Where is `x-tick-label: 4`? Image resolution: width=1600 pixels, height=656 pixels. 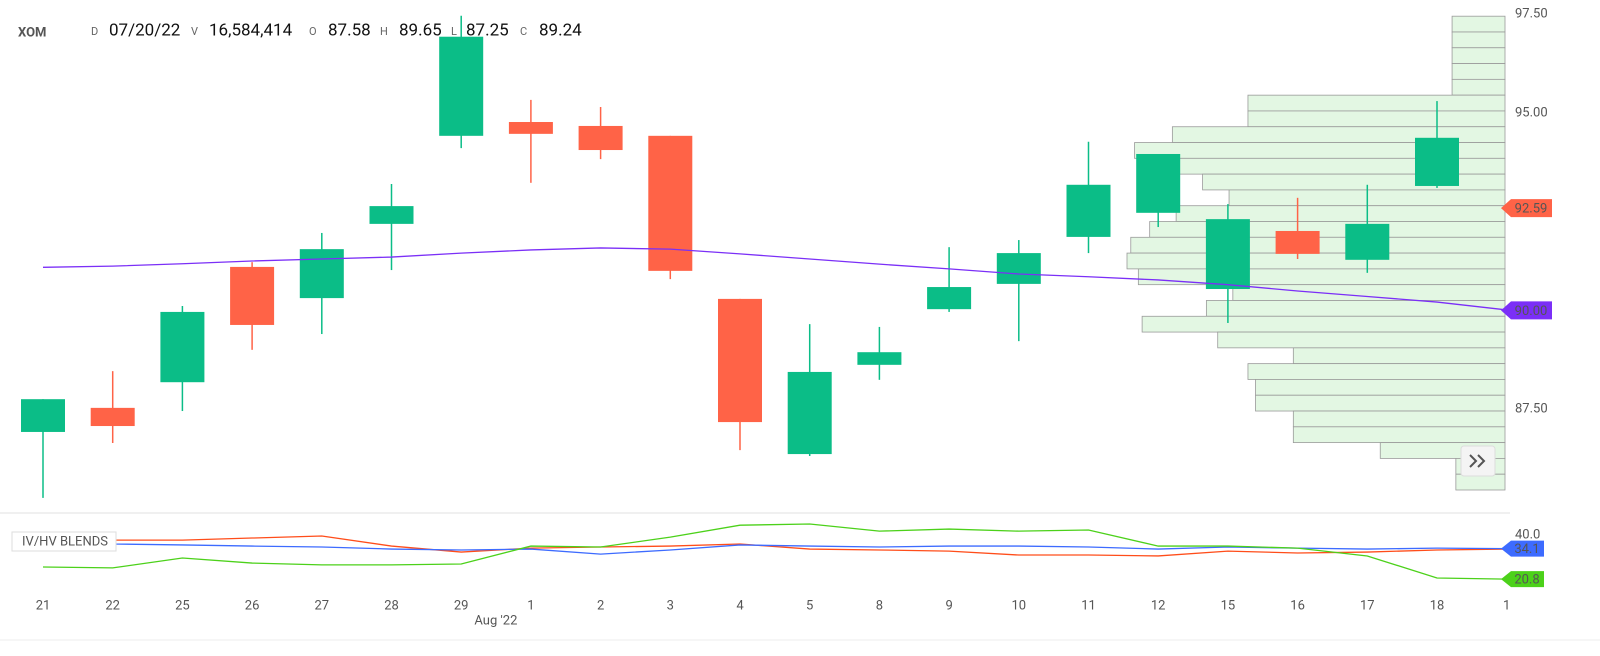 x-tick-label: 4 is located at coordinates (740, 605).